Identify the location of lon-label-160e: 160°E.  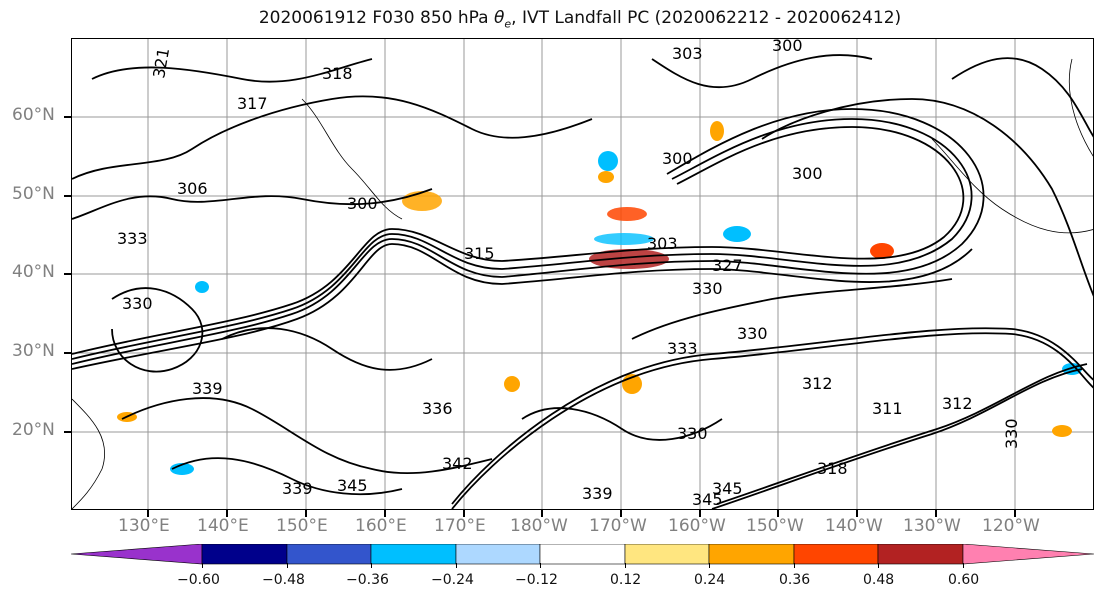
(381, 526).